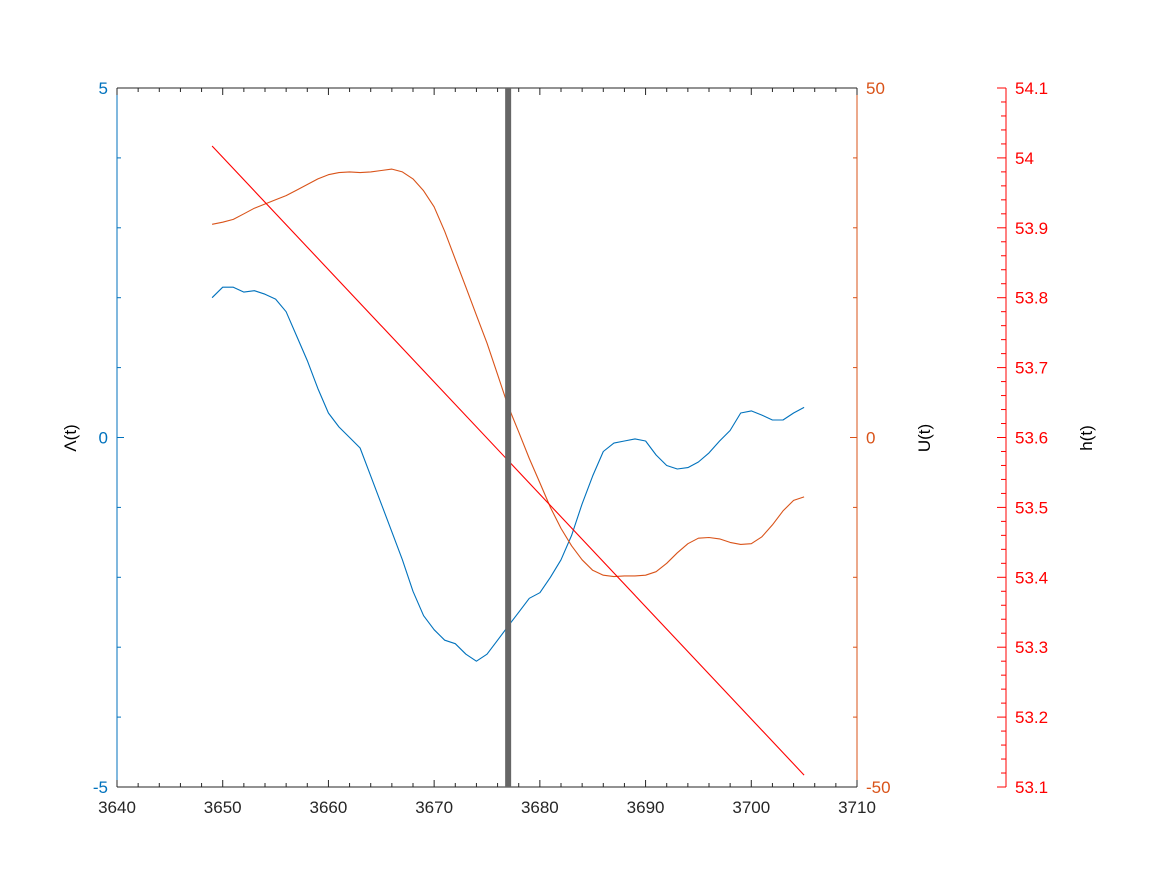  What do you see at coordinates (1031, 507) in the screenshot?
I see `y-right2-tick-label: 53.5` at bounding box center [1031, 507].